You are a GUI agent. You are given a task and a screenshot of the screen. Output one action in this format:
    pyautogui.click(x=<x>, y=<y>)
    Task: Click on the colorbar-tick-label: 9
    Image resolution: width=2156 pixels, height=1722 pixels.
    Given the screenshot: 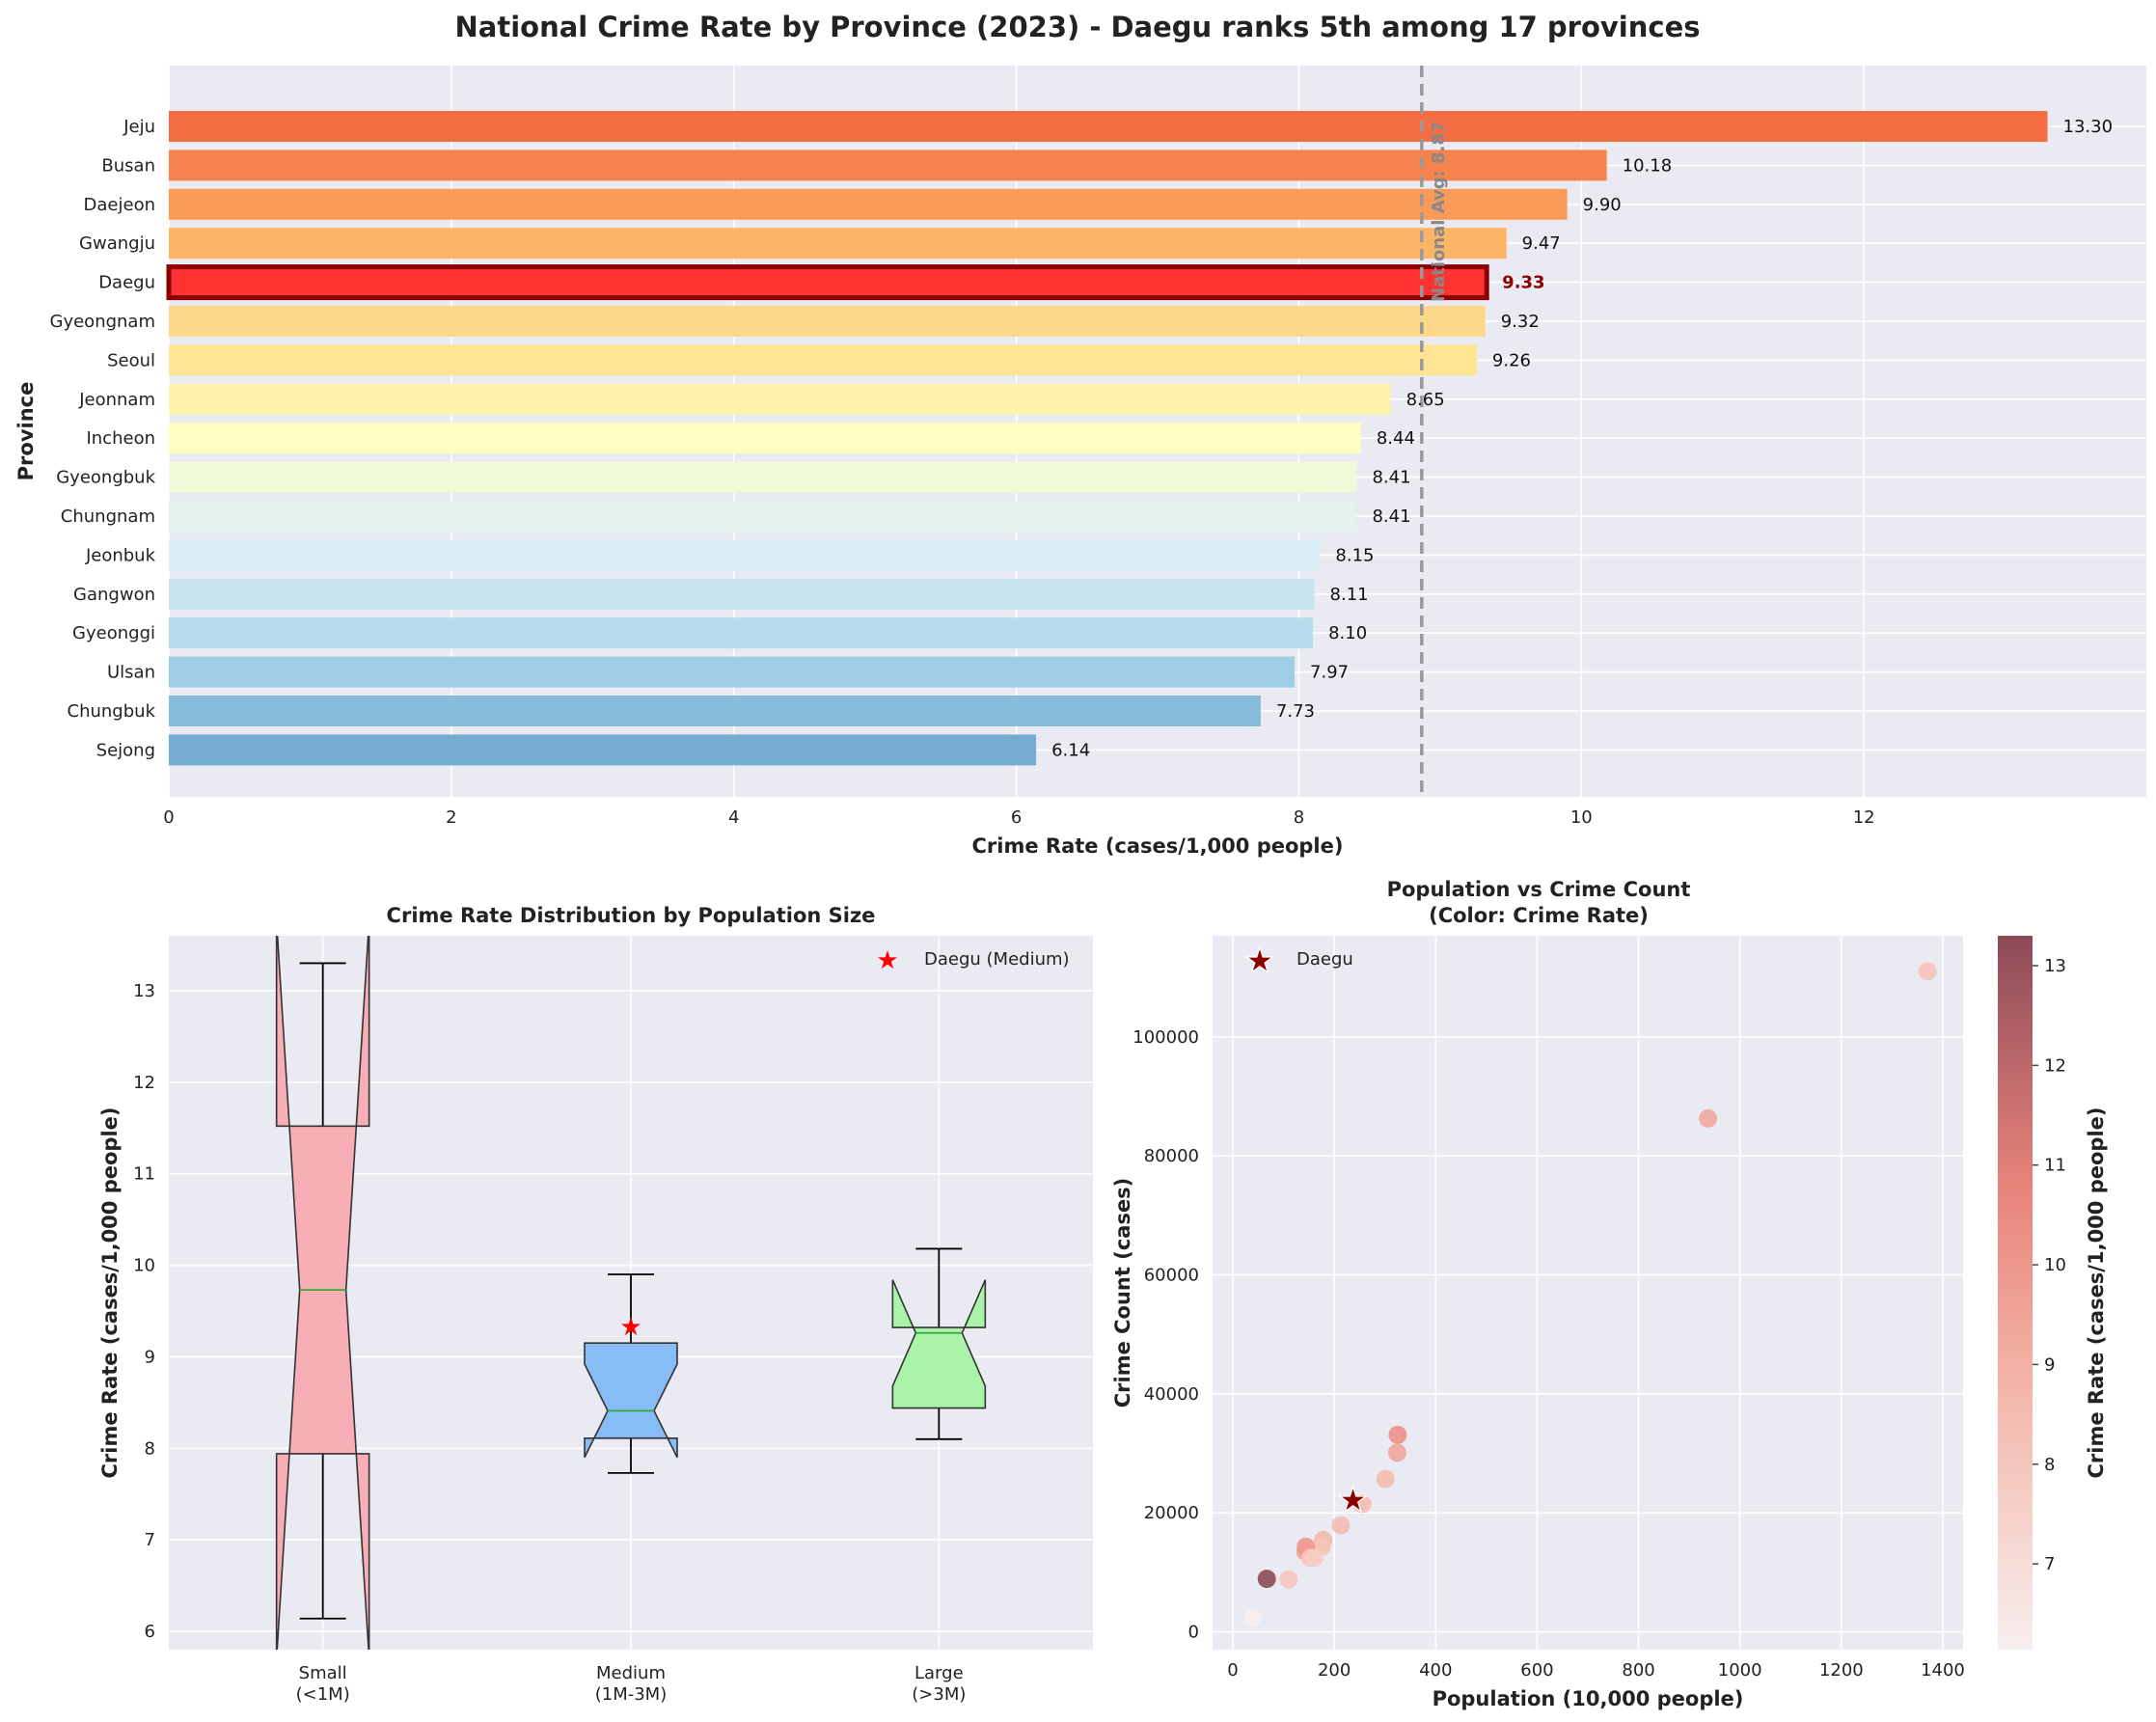 What is the action you would take?
    pyautogui.click(x=2049, y=1364)
    